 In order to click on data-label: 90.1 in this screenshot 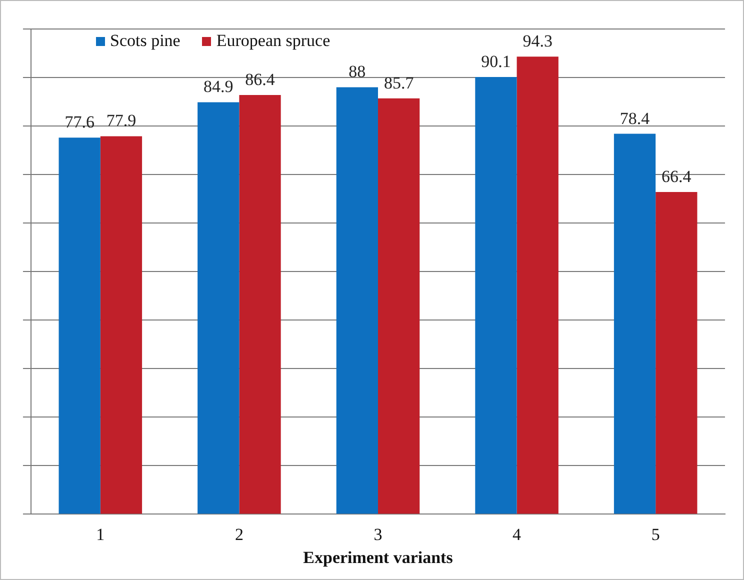, I will do `click(496, 62)`.